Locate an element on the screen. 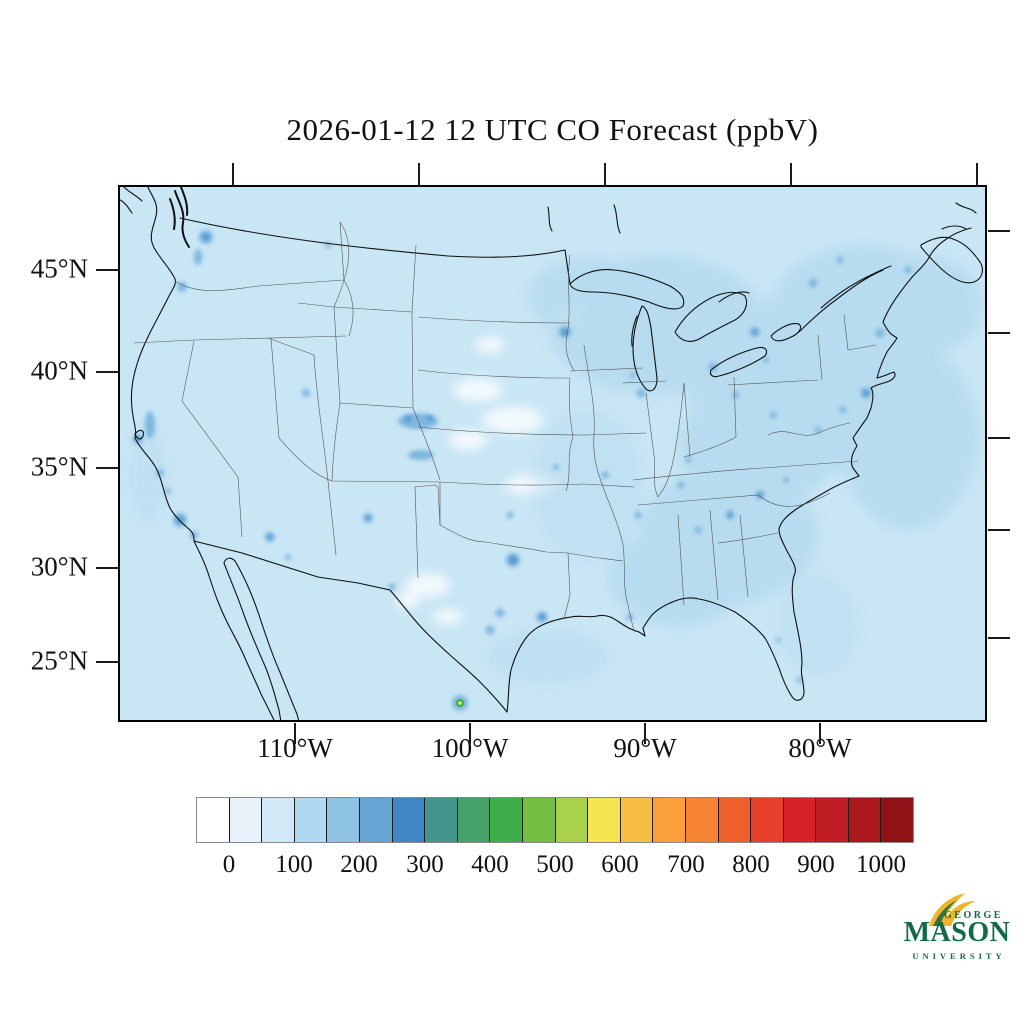  colorbar-tick-label: 0 is located at coordinates (229, 864).